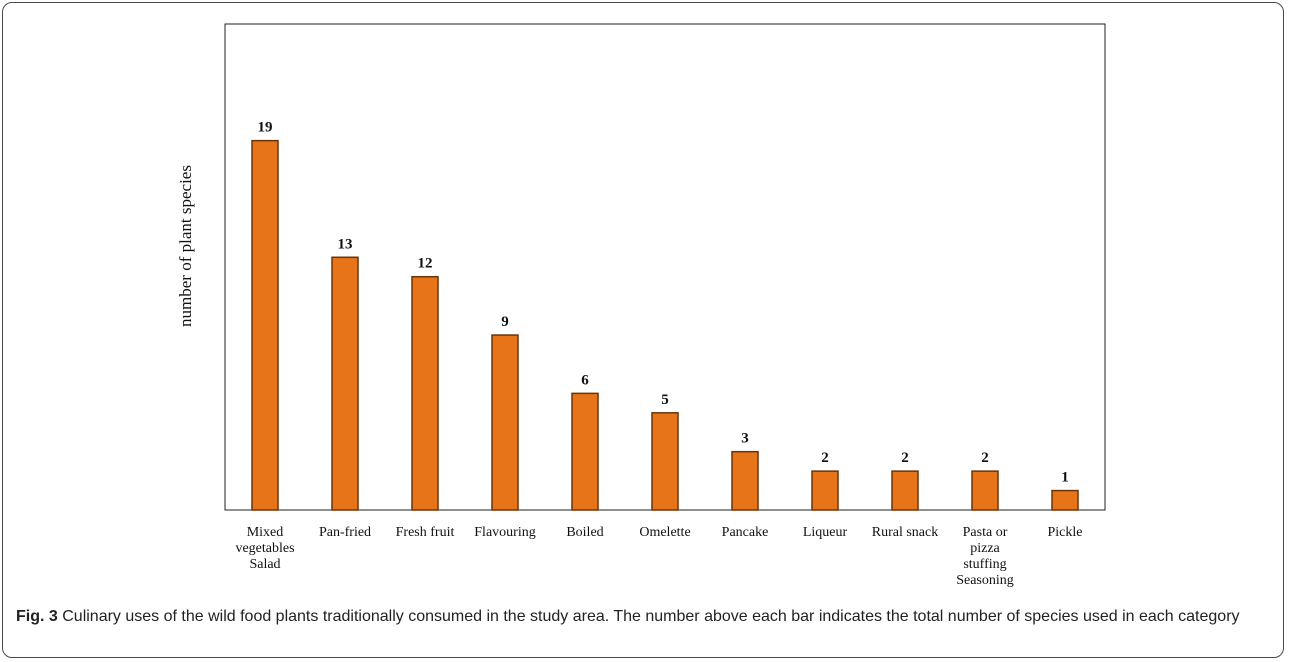  I want to click on category-tick-label: Pan-fried, so click(345, 532).